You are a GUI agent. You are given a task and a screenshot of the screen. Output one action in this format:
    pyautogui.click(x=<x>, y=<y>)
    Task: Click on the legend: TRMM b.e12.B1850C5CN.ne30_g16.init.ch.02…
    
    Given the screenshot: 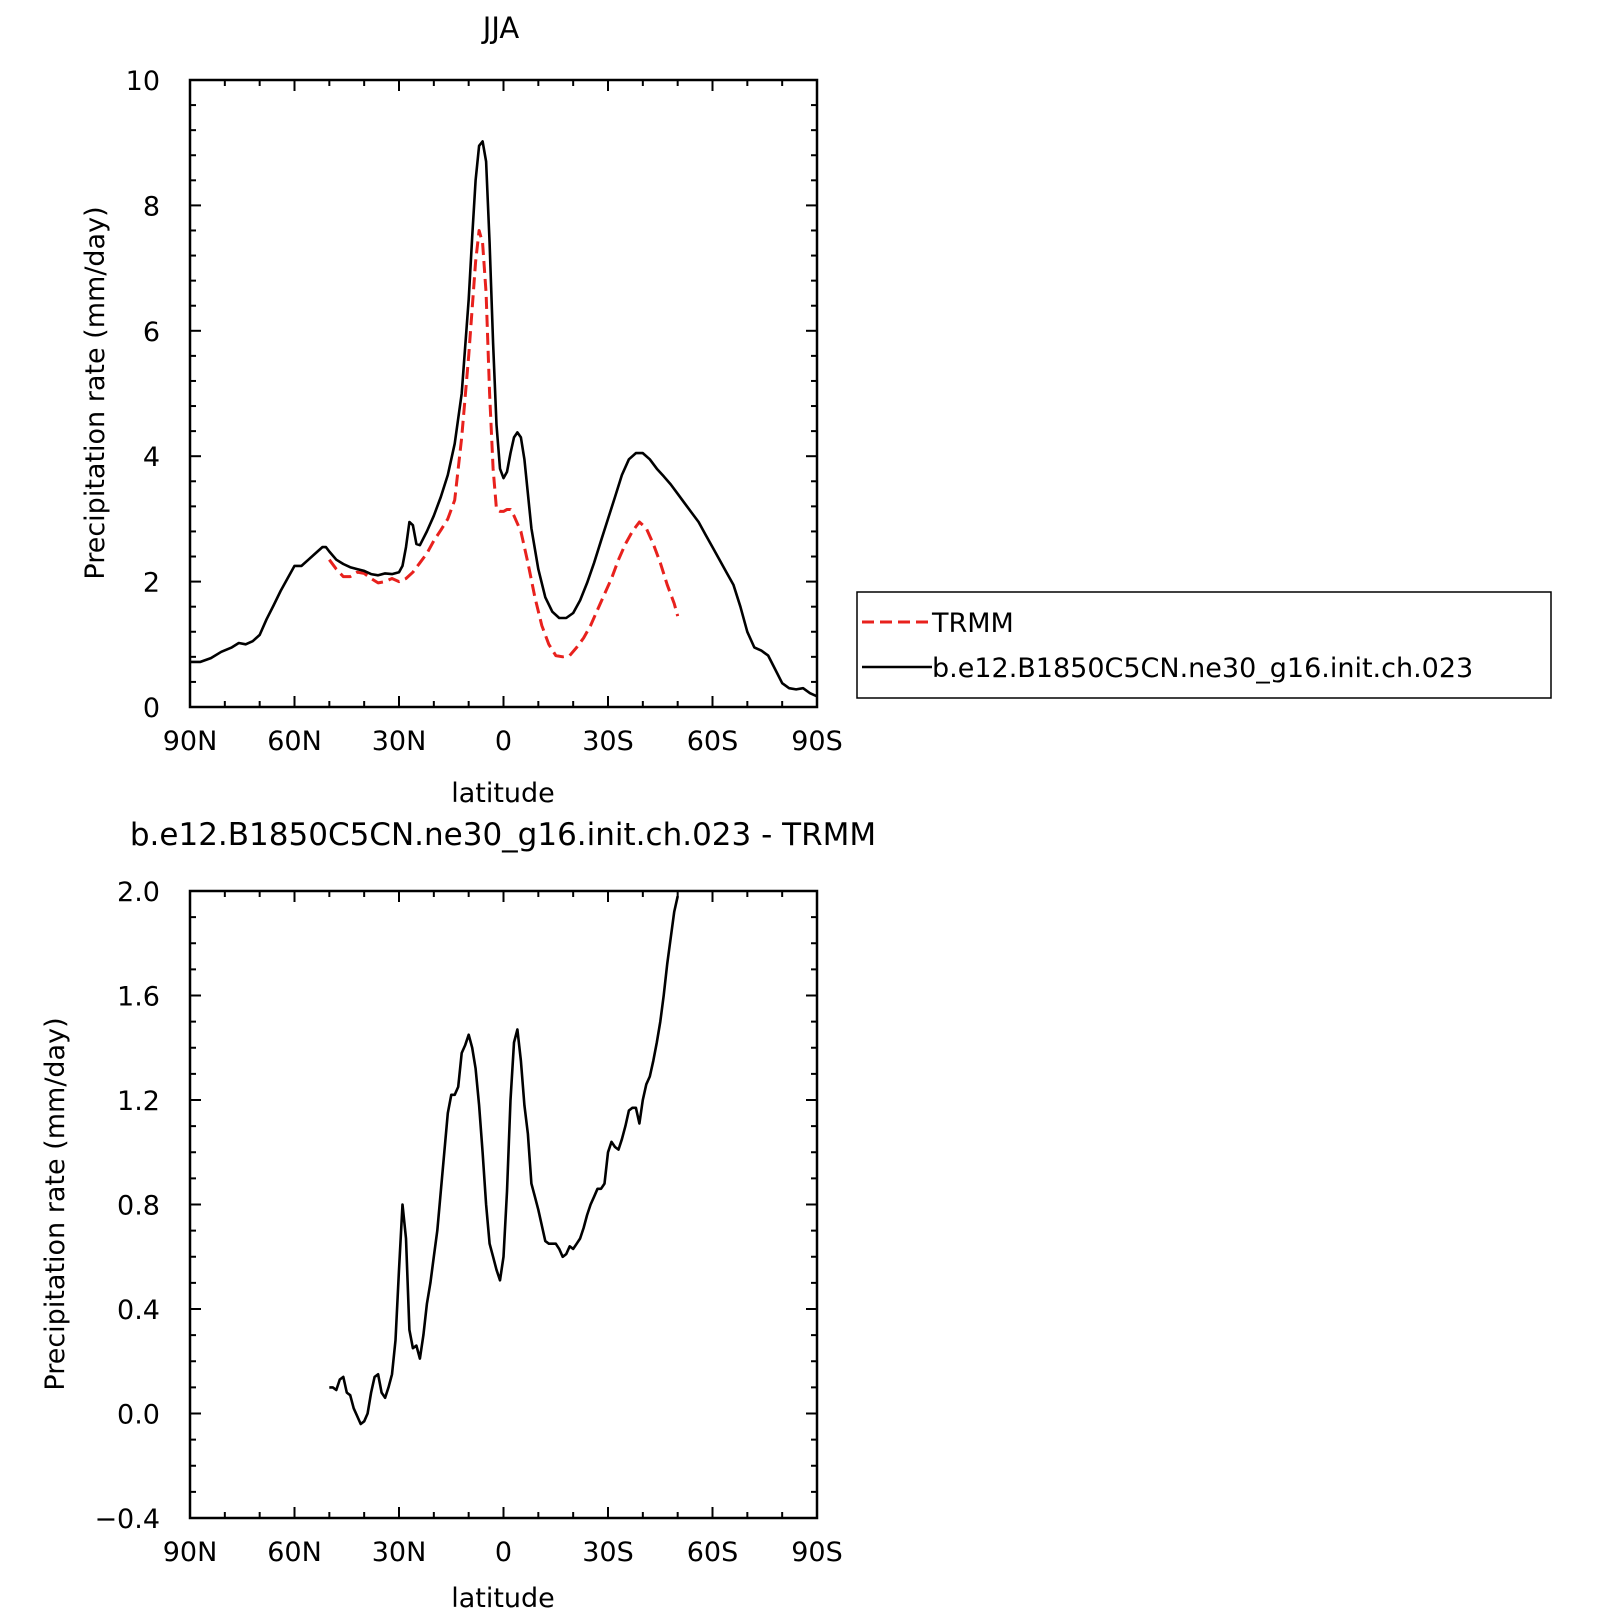 What is the action you would take?
    pyautogui.click(x=1204, y=645)
    